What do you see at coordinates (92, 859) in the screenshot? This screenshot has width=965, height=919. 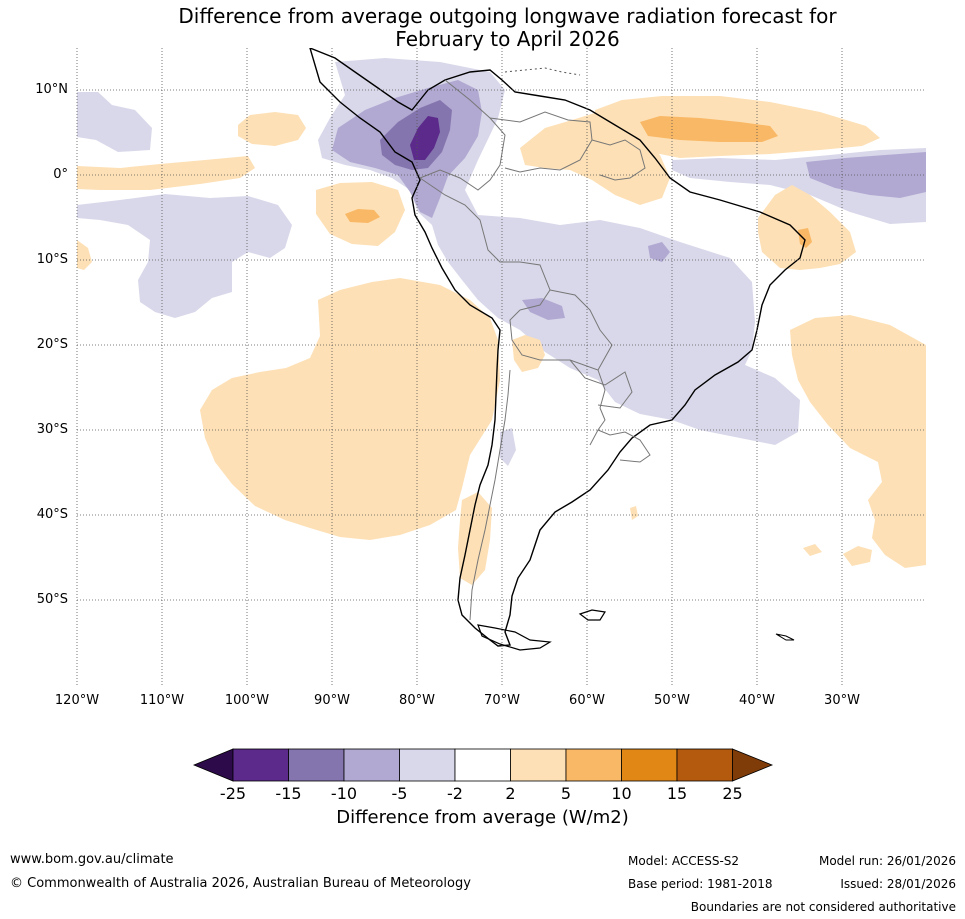 I see `footer-website: www.bom.gov.au/climate` at bounding box center [92, 859].